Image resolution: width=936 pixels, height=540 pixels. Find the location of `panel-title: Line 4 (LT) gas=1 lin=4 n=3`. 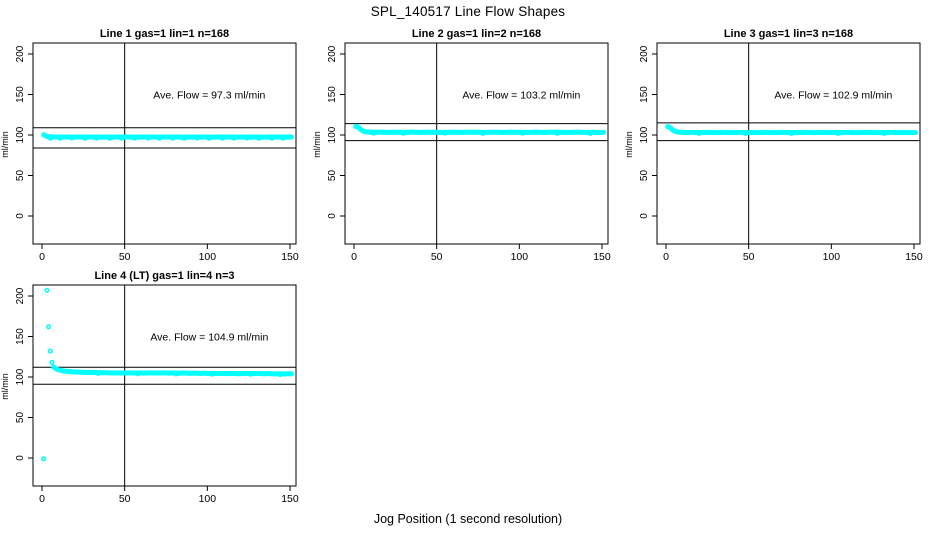

panel-title: Line 4 (LT) gas=1 lin=4 n=3 is located at coordinates (164, 276).